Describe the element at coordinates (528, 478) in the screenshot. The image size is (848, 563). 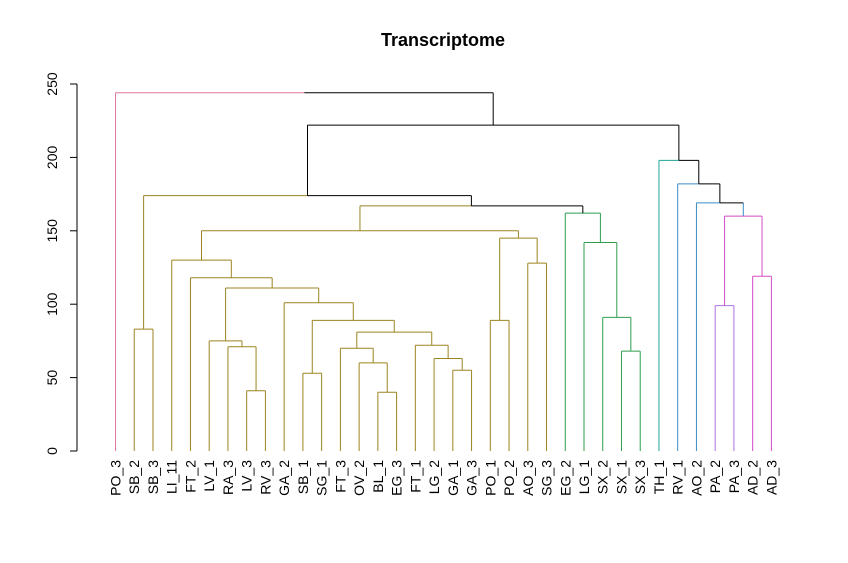
I see `leaf-label: AO_3` at that location.